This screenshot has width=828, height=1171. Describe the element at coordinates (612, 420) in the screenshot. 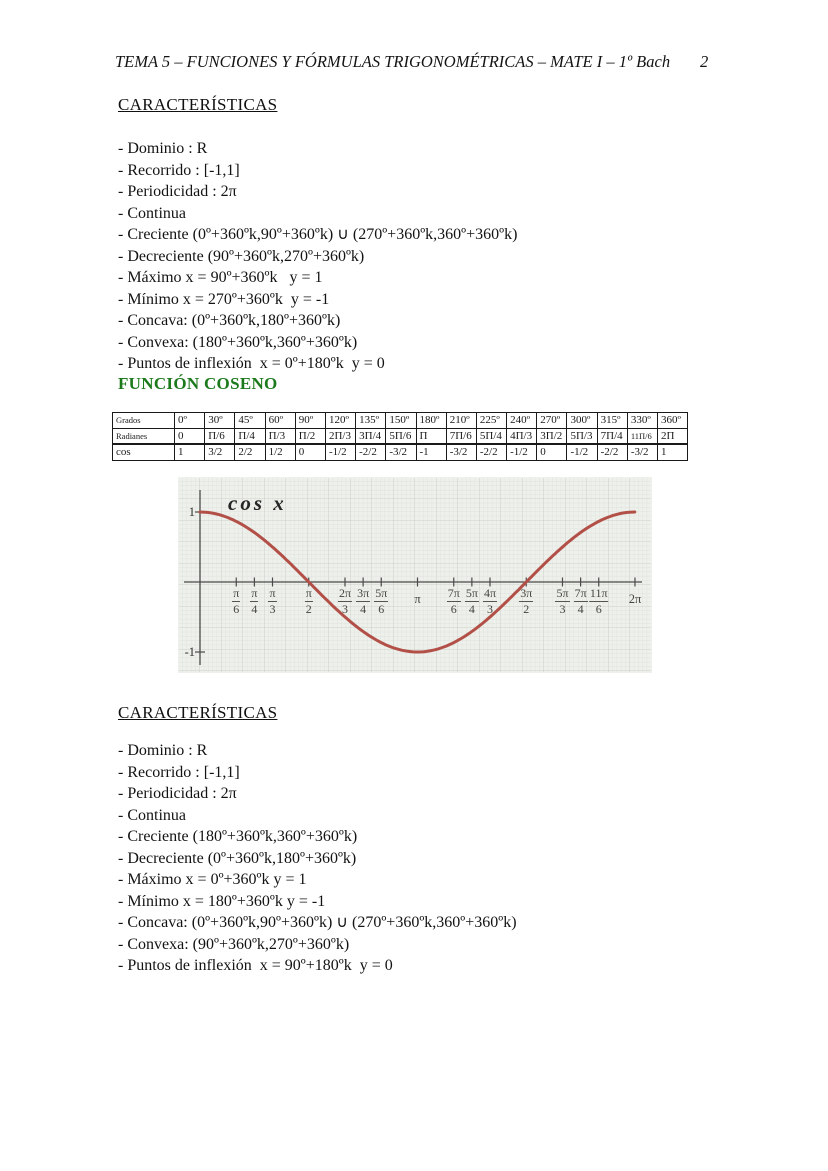

I see `table-cell: 315º` at that location.